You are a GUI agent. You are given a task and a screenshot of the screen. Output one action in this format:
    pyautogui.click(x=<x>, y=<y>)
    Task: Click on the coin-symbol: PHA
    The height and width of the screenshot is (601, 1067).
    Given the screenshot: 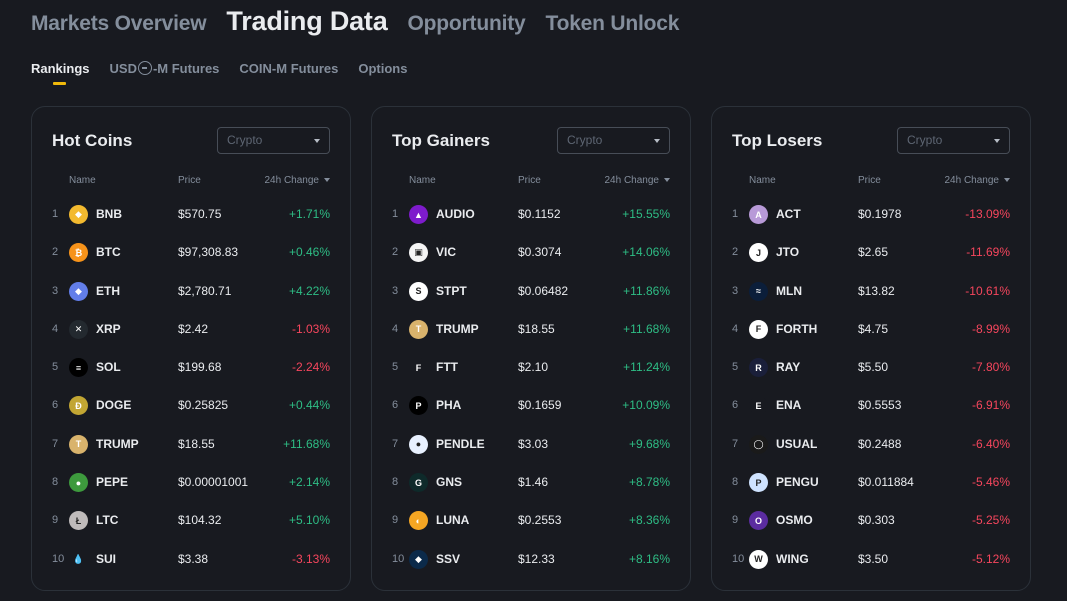 What is the action you would take?
    pyautogui.click(x=449, y=405)
    